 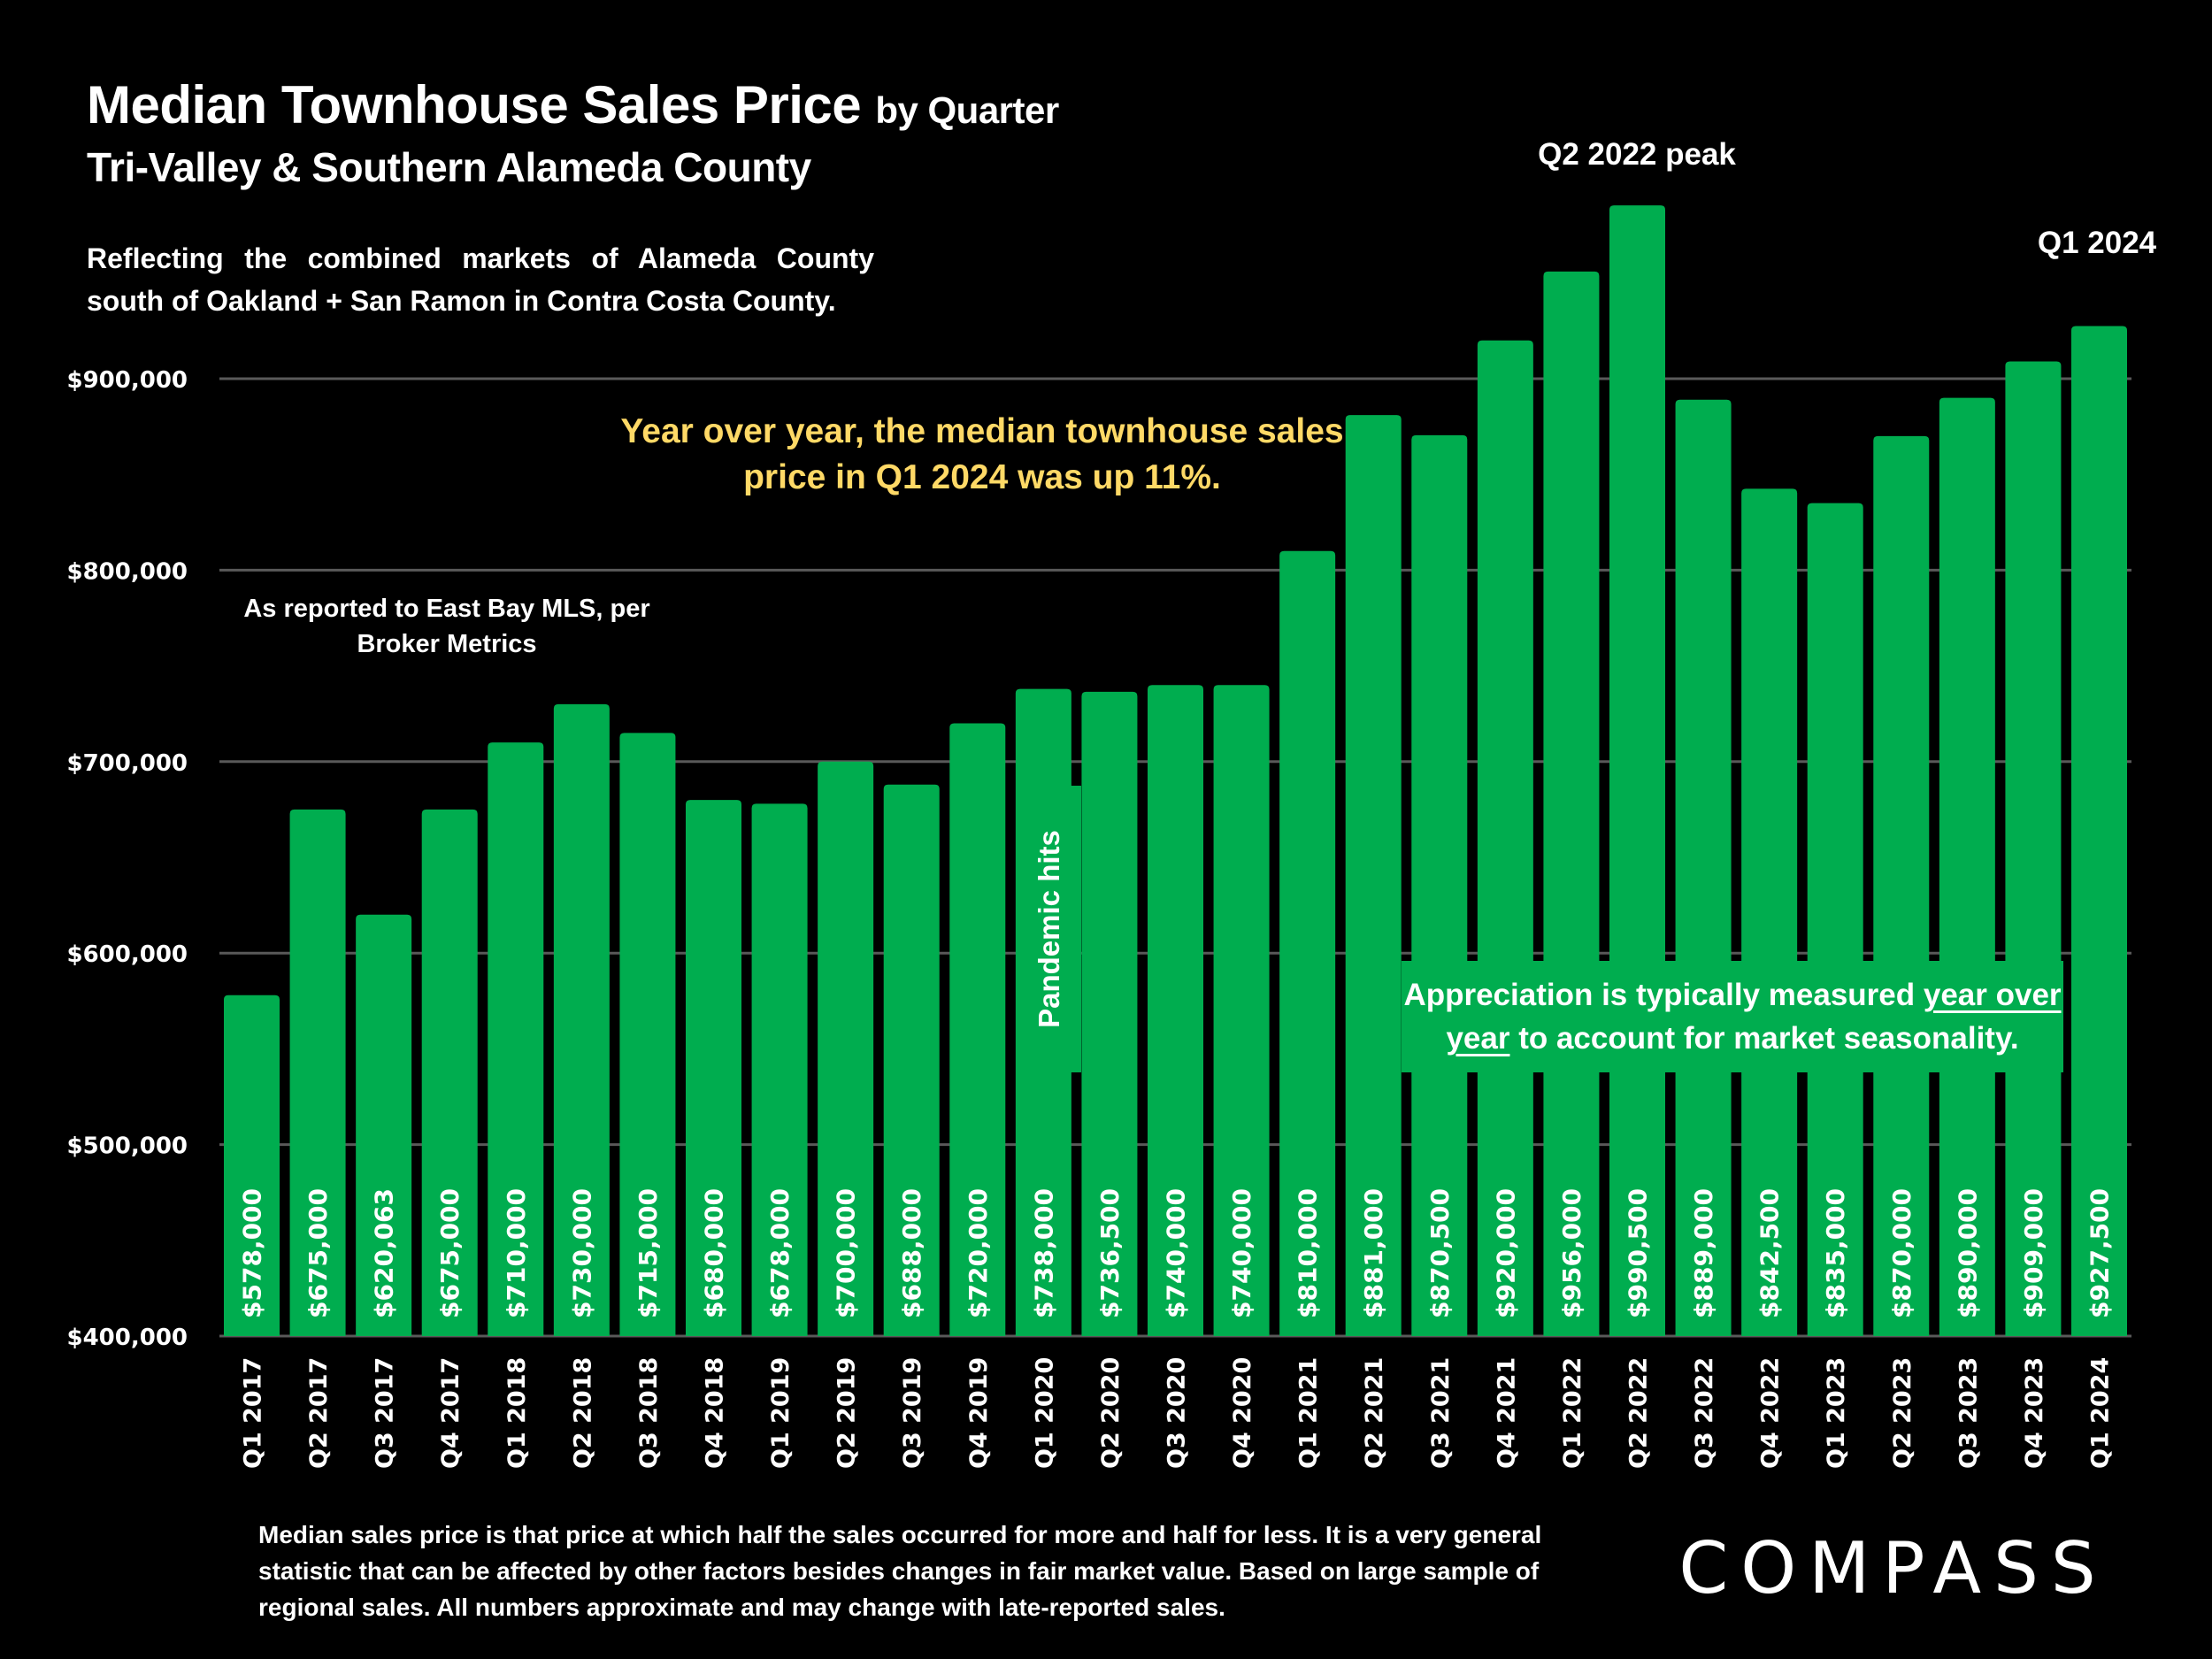 I want to click on bar-value-label: $578,000, so click(x=252, y=1253).